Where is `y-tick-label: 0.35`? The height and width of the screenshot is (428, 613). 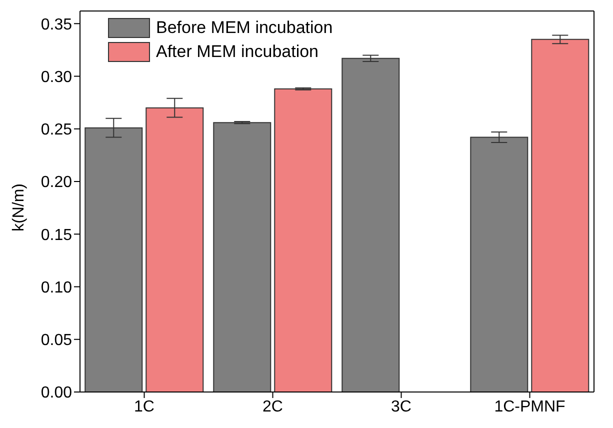
y-tick-label: 0.35 is located at coordinates (56, 25).